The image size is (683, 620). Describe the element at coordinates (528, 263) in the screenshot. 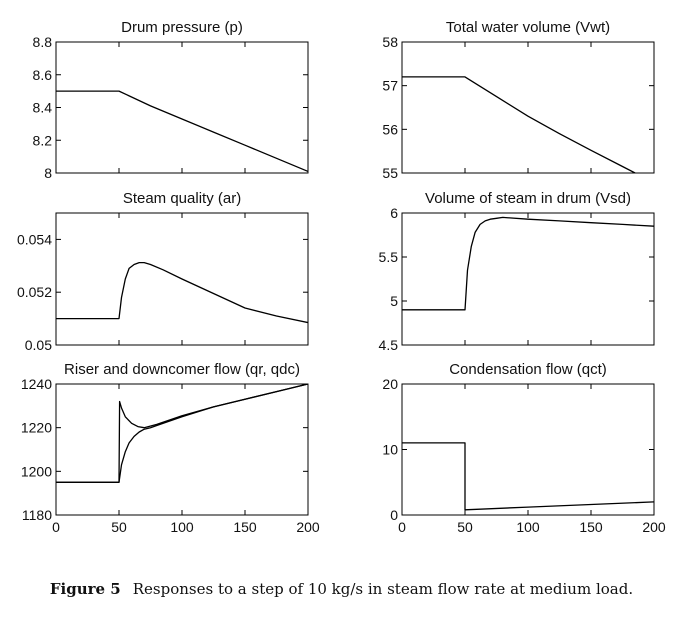

I see `series-line-Vsd` at that location.